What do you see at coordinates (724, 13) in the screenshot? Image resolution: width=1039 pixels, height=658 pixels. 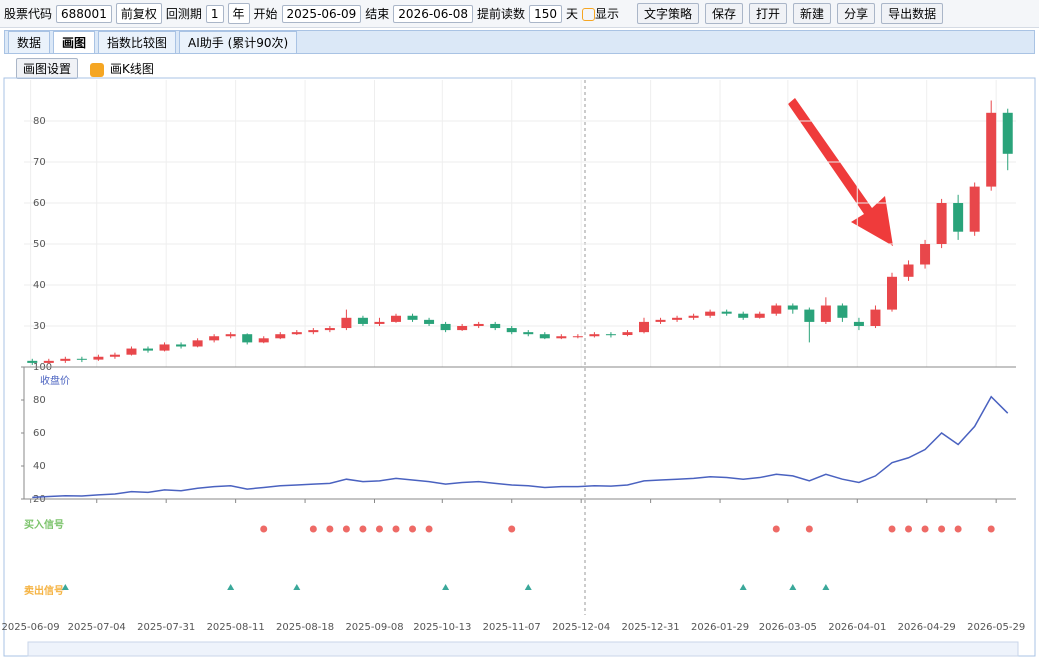 I see `toolbar-button: 保存` at bounding box center [724, 13].